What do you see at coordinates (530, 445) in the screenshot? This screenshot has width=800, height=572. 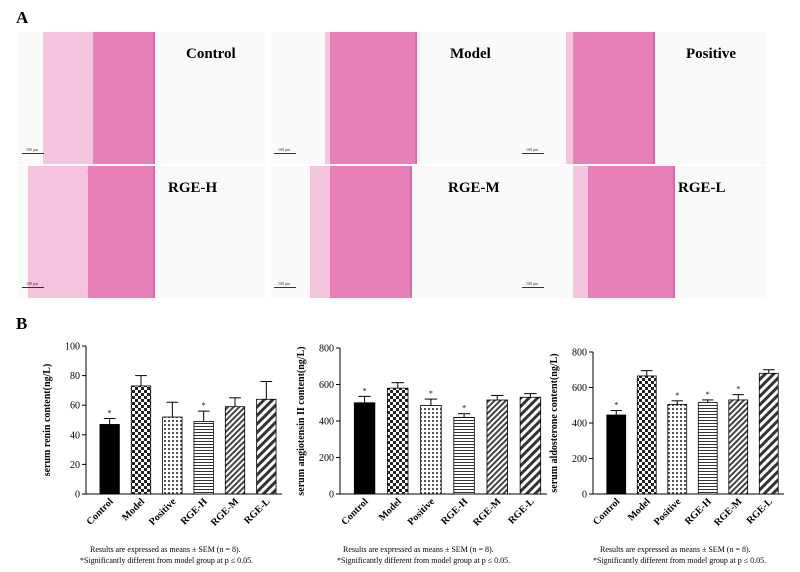 I see `chart-2-bar-rge-l` at bounding box center [530, 445].